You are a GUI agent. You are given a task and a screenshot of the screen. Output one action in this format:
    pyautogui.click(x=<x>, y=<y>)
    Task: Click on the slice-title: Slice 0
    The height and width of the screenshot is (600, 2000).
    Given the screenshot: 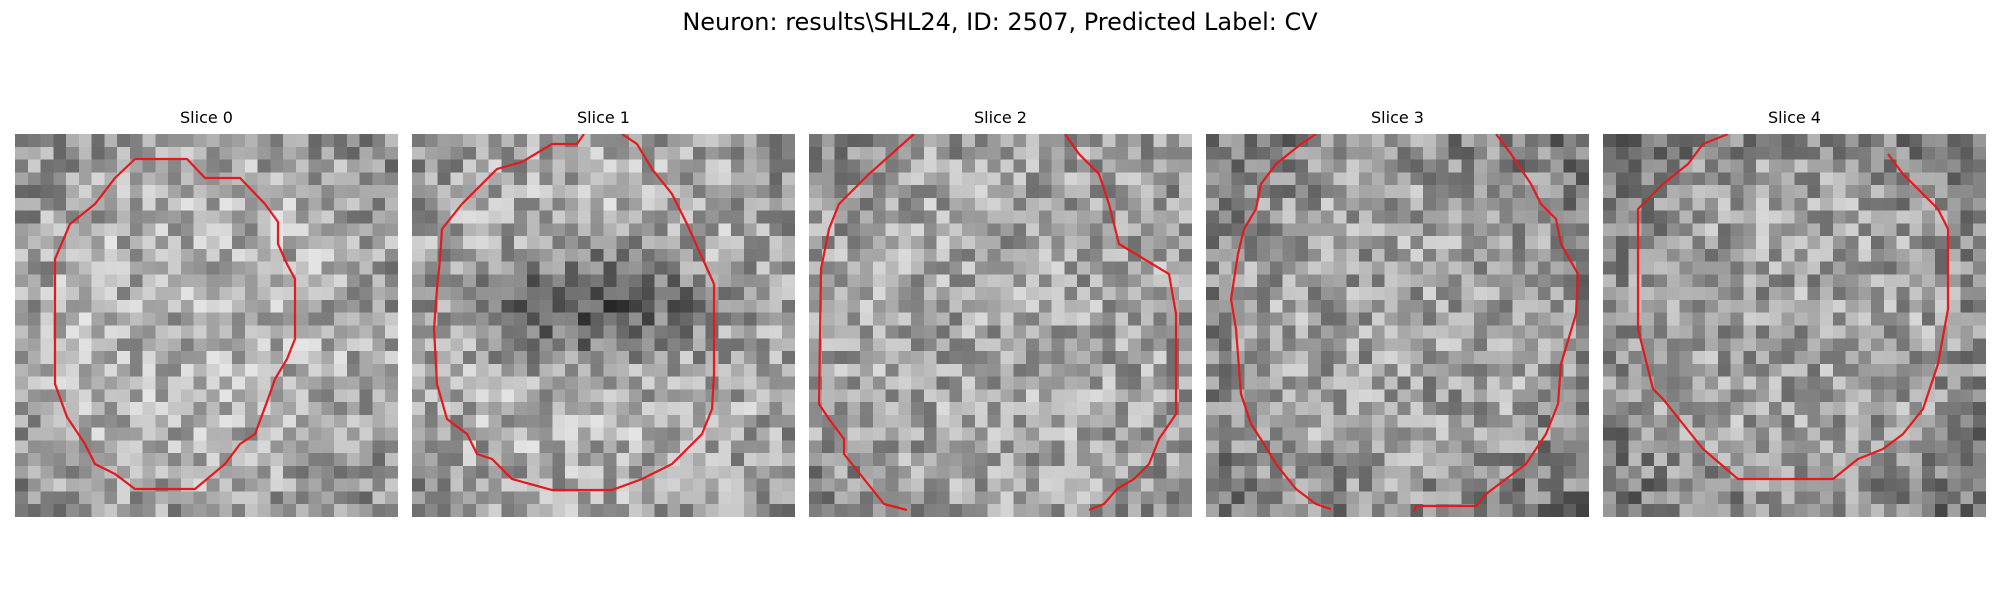 What is the action you would take?
    pyautogui.click(x=206, y=117)
    